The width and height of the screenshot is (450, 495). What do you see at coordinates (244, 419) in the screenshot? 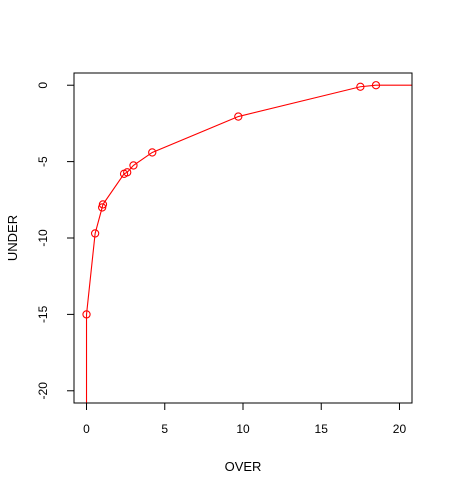
I see `x-axis: 0 5 10 15 20` at bounding box center [244, 419].